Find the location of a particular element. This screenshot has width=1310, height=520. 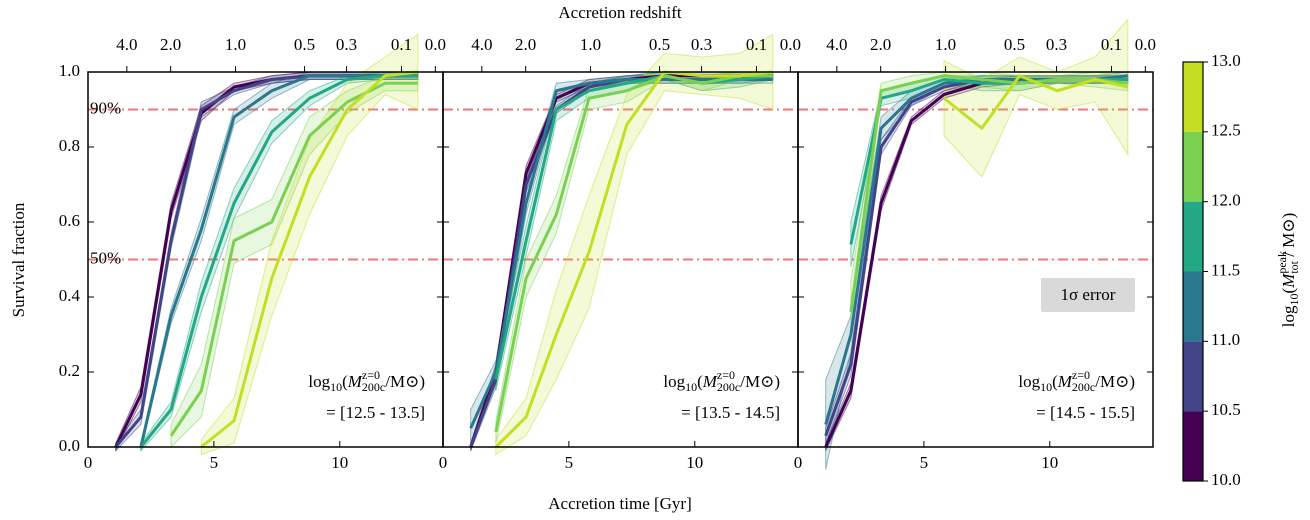

math-label: log10(Mpeaktot / M⊙) is located at coordinates (1288, 270).